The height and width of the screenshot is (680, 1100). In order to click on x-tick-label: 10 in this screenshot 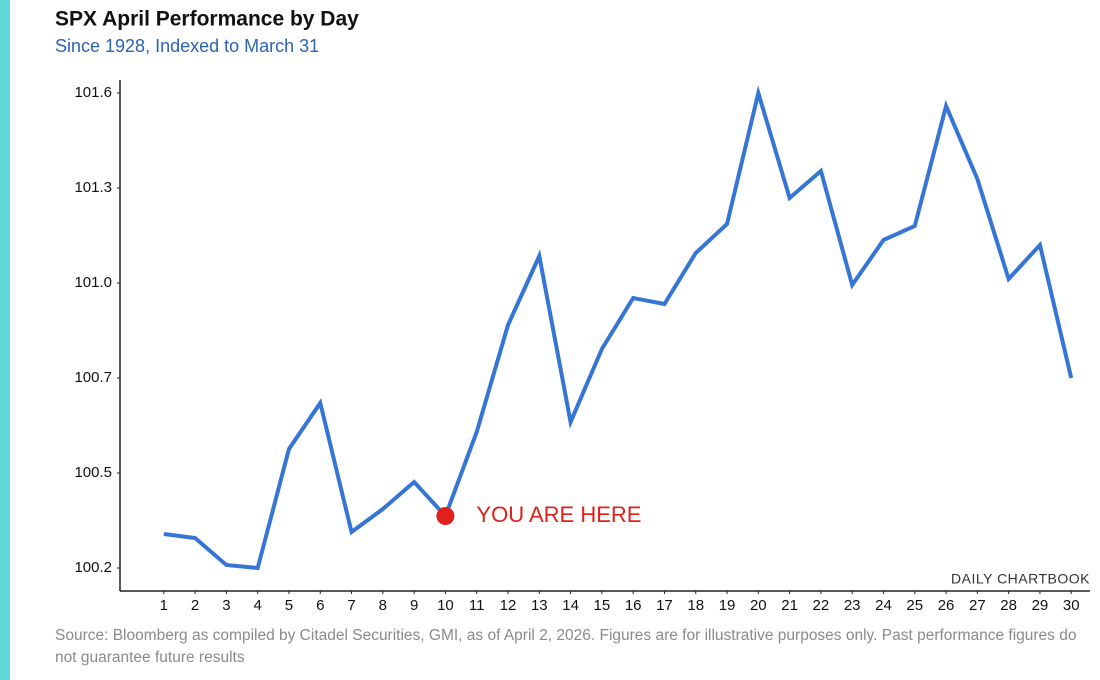, I will do `click(445, 605)`.